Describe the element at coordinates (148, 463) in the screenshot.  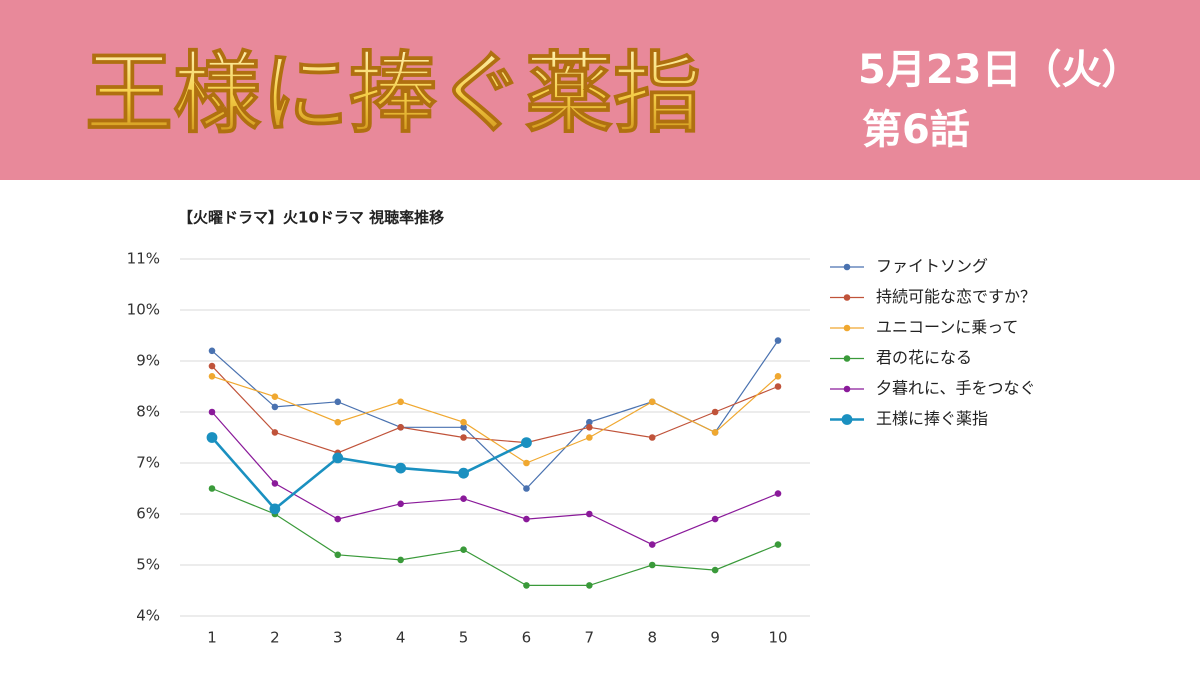
I see `y-tick-label: 7%` at that location.